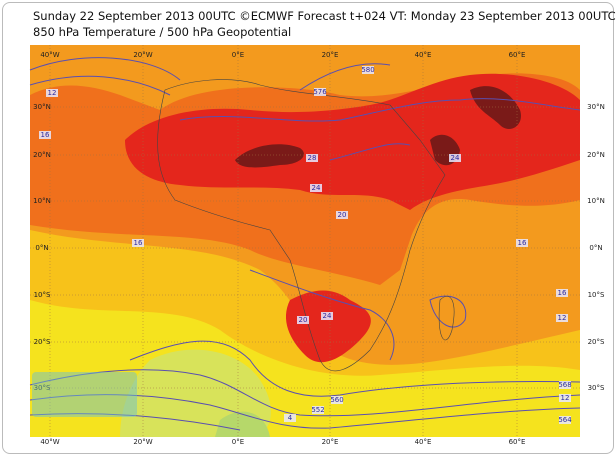 The image size is (616, 456). I want to click on contour-label: 552, so click(317, 410).